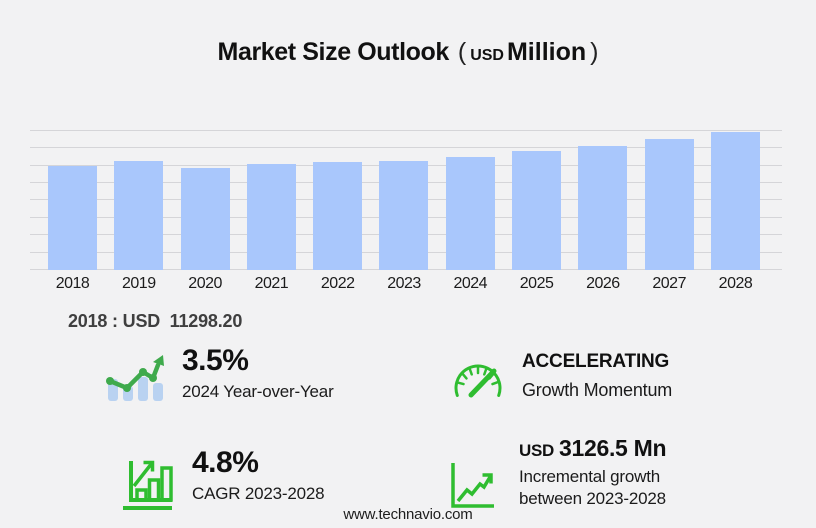 The image size is (816, 528). What do you see at coordinates (594, 52) in the screenshot?
I see `title-close-paren: )` at bounding box center [594, 52].